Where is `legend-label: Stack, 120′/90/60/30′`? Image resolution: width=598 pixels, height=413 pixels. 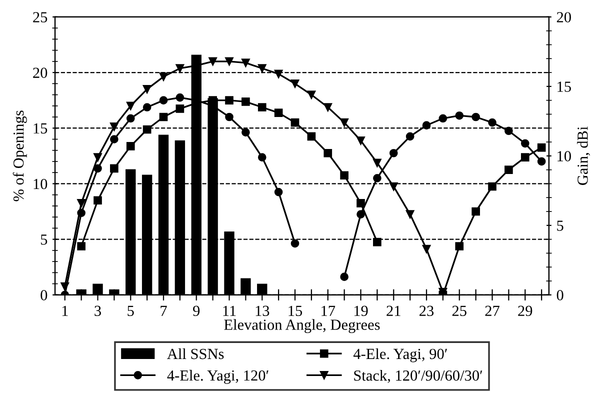 legend-label: Stack, 120′/90/60/30′ is located at coordinates (418, 376).